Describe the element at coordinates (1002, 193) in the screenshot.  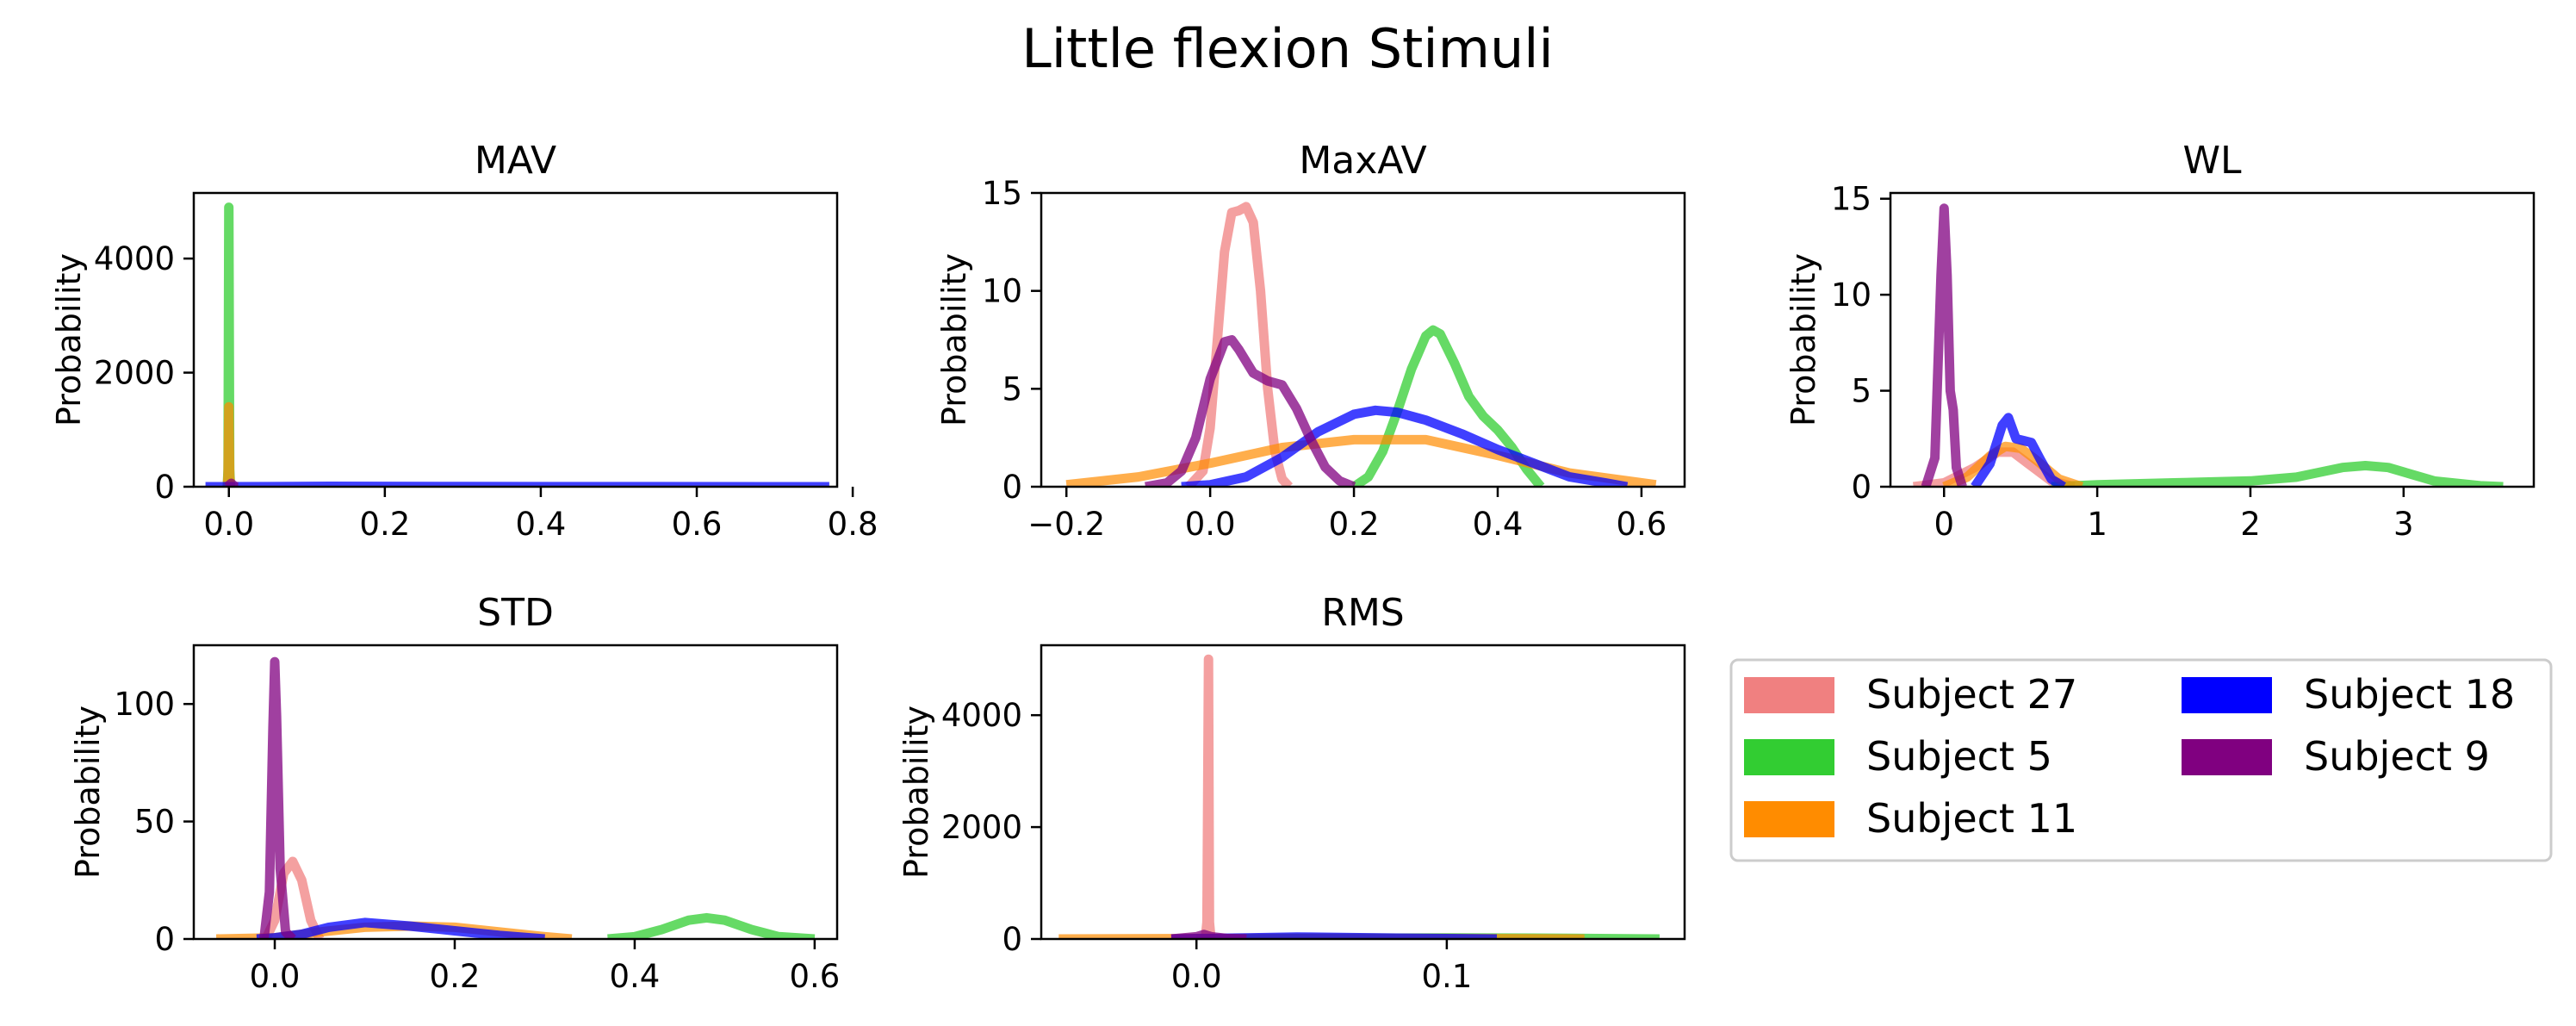
I see `maxav-ytick-label: 15` at that location.